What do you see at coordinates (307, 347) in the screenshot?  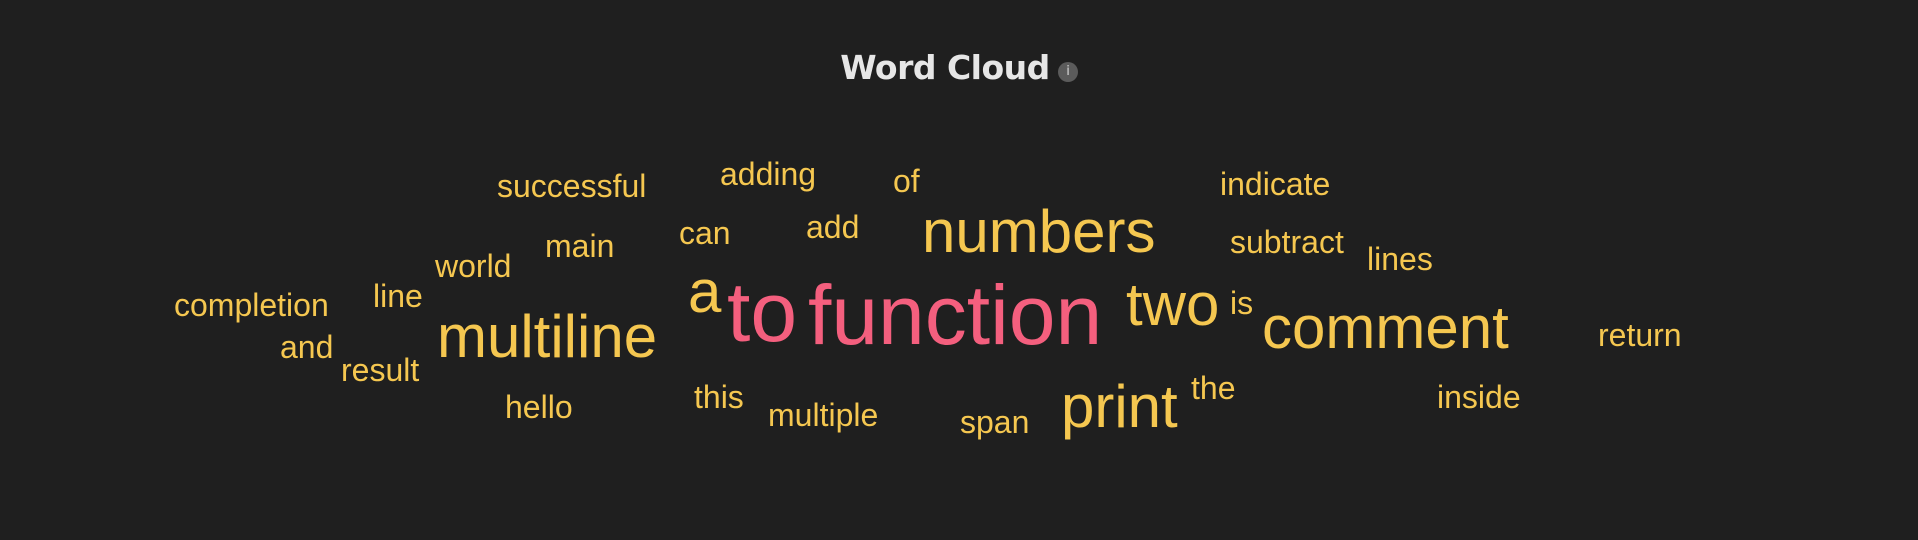 I see `word-and: and` at bounding box center [307, 347].